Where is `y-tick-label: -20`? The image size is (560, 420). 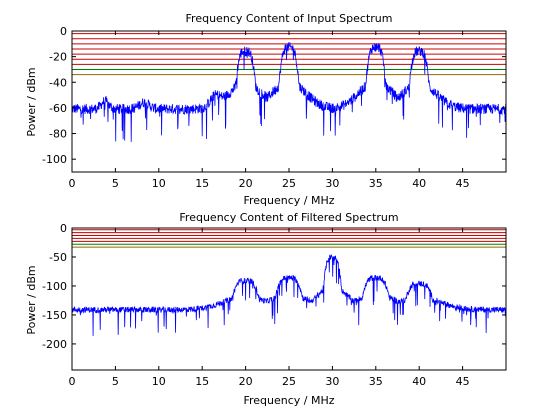 y-tick-label: -20 is located at coordinates (58, 57).